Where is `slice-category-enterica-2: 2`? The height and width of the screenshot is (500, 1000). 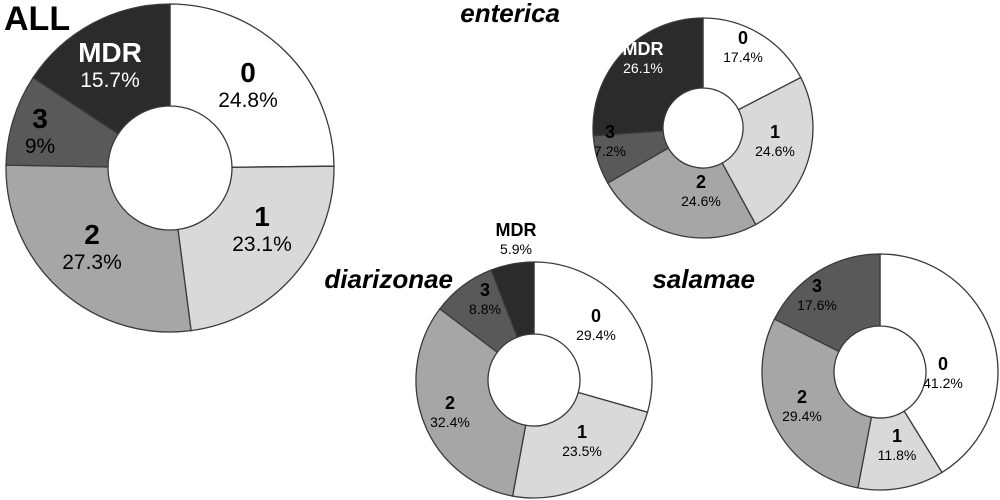
slice-category-enterica-2: 2 is located at coordinates (701, 182).